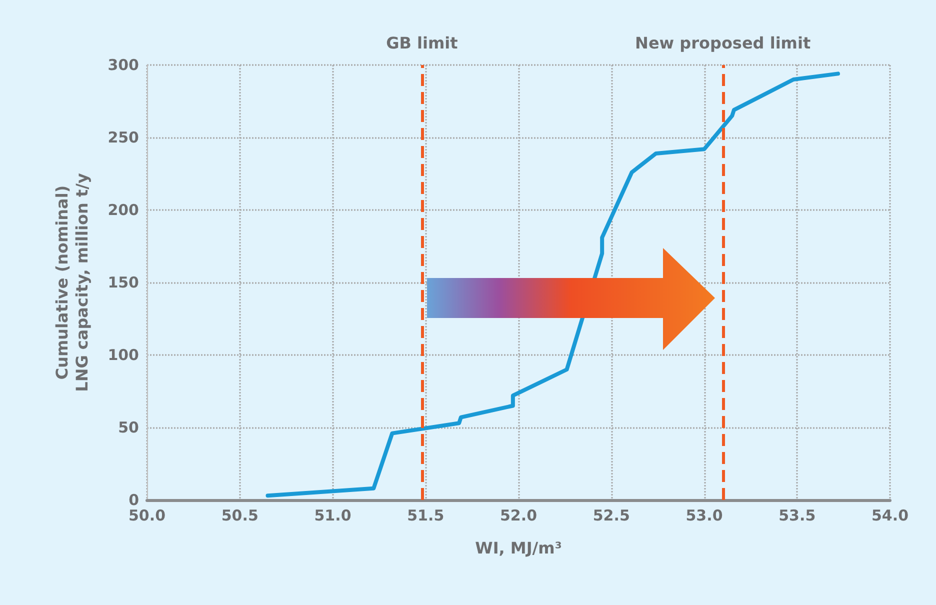  I want to click on y-tick-label: 100, so click(123, 355).